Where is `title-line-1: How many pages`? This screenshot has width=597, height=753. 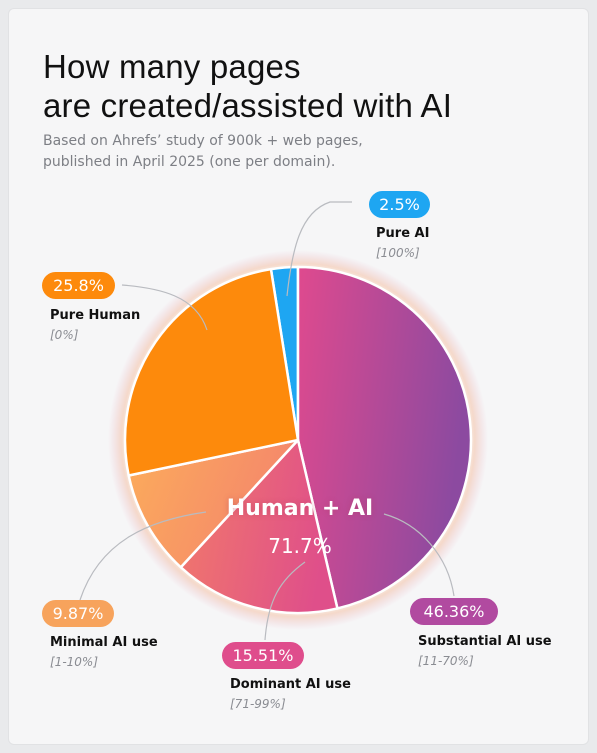
title-line-1: How many pages is located at coordinates (172, 66).